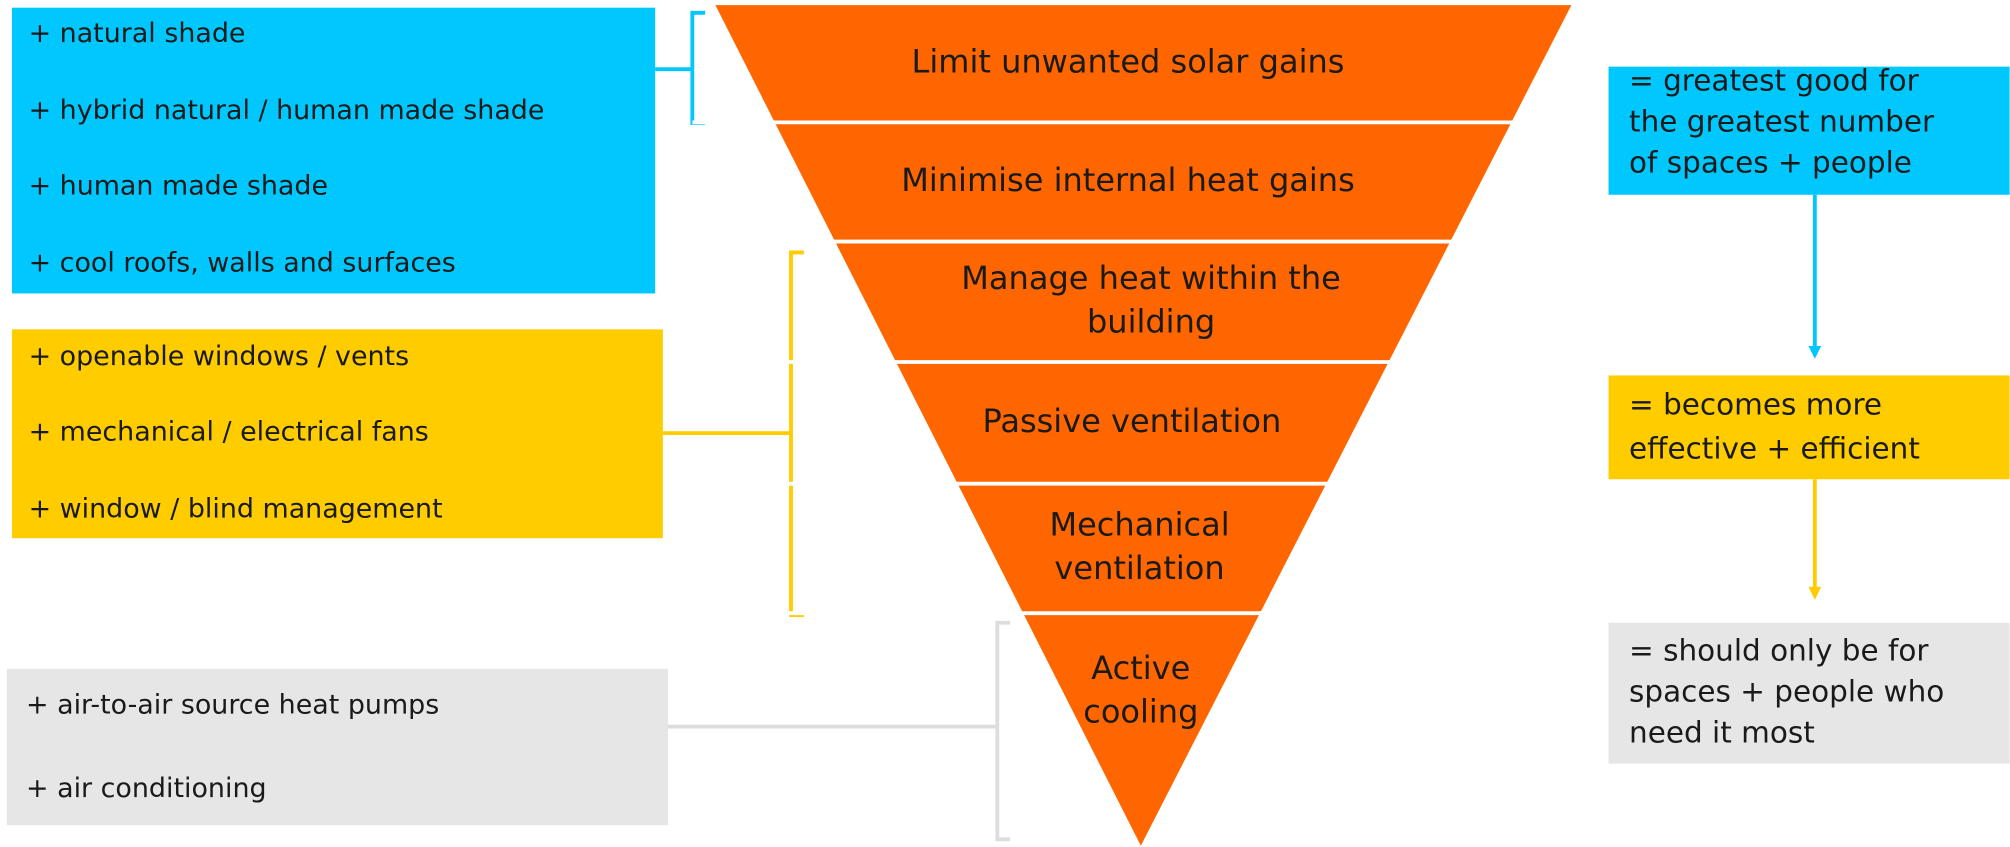 This screenshot has width=2010, height=847. Describe the element at coordinates (1782, 122) in the screenshot. I see `note-line: the greatest number` at that location.